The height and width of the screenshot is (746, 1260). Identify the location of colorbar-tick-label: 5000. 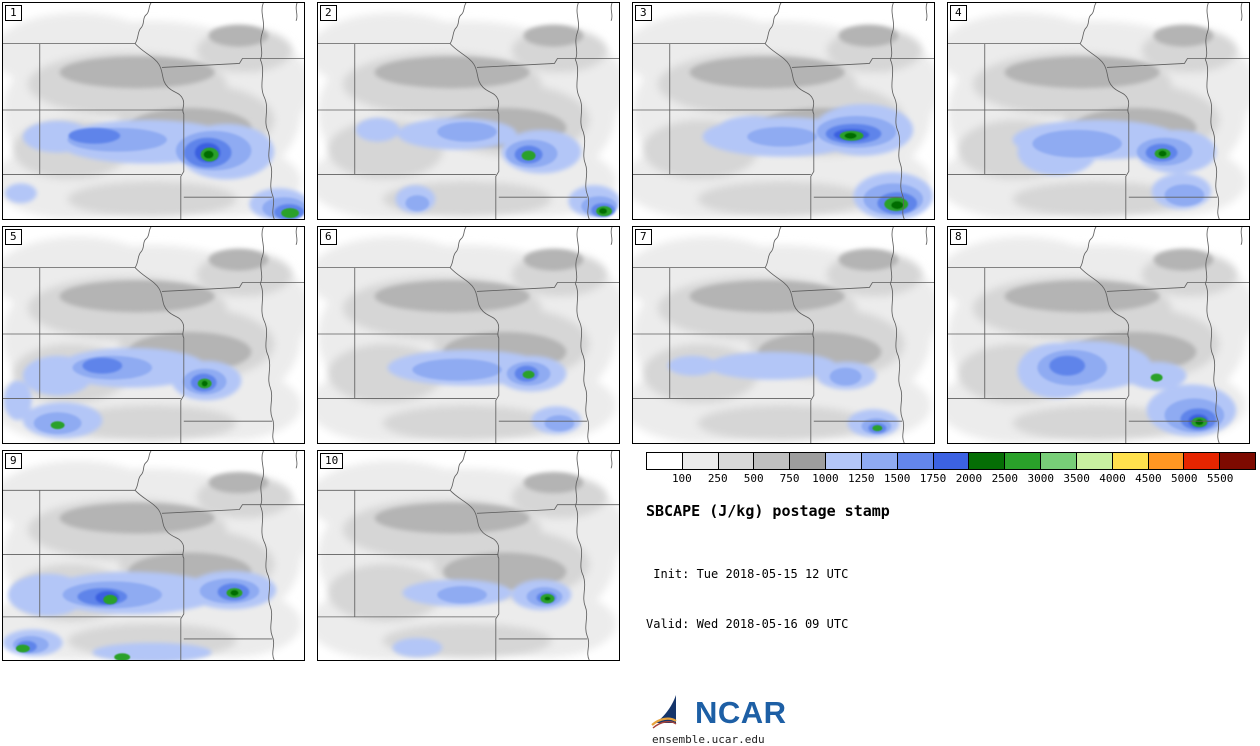
(1184, 478).